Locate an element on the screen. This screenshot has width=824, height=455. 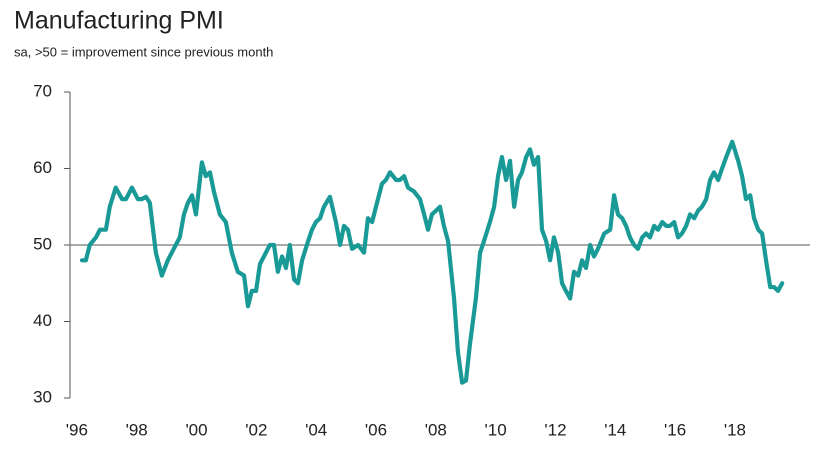
x-tick-label: '16 is located at coordinates (675, 429).